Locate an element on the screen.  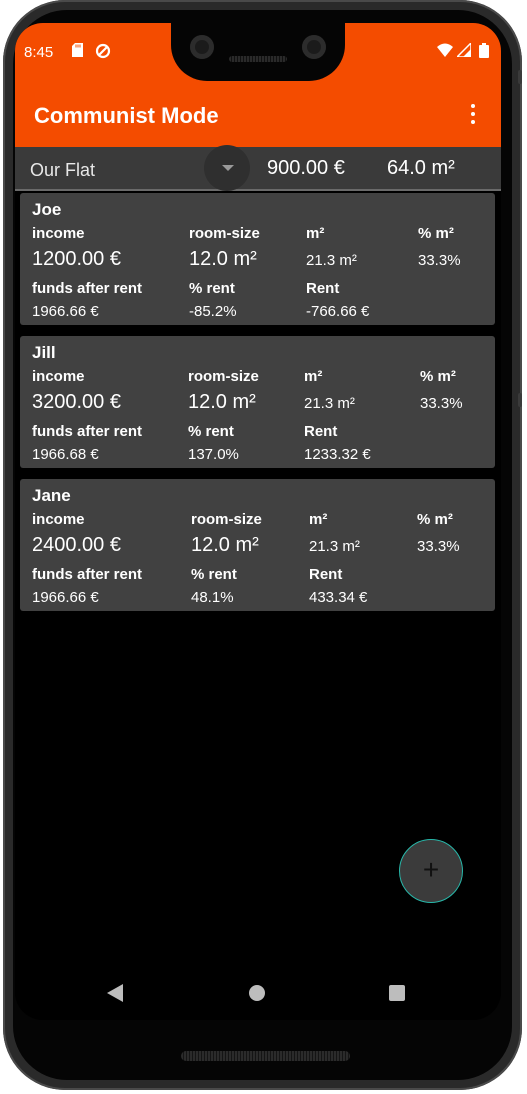
person-name: Joe is located at coordinates (47, 209).